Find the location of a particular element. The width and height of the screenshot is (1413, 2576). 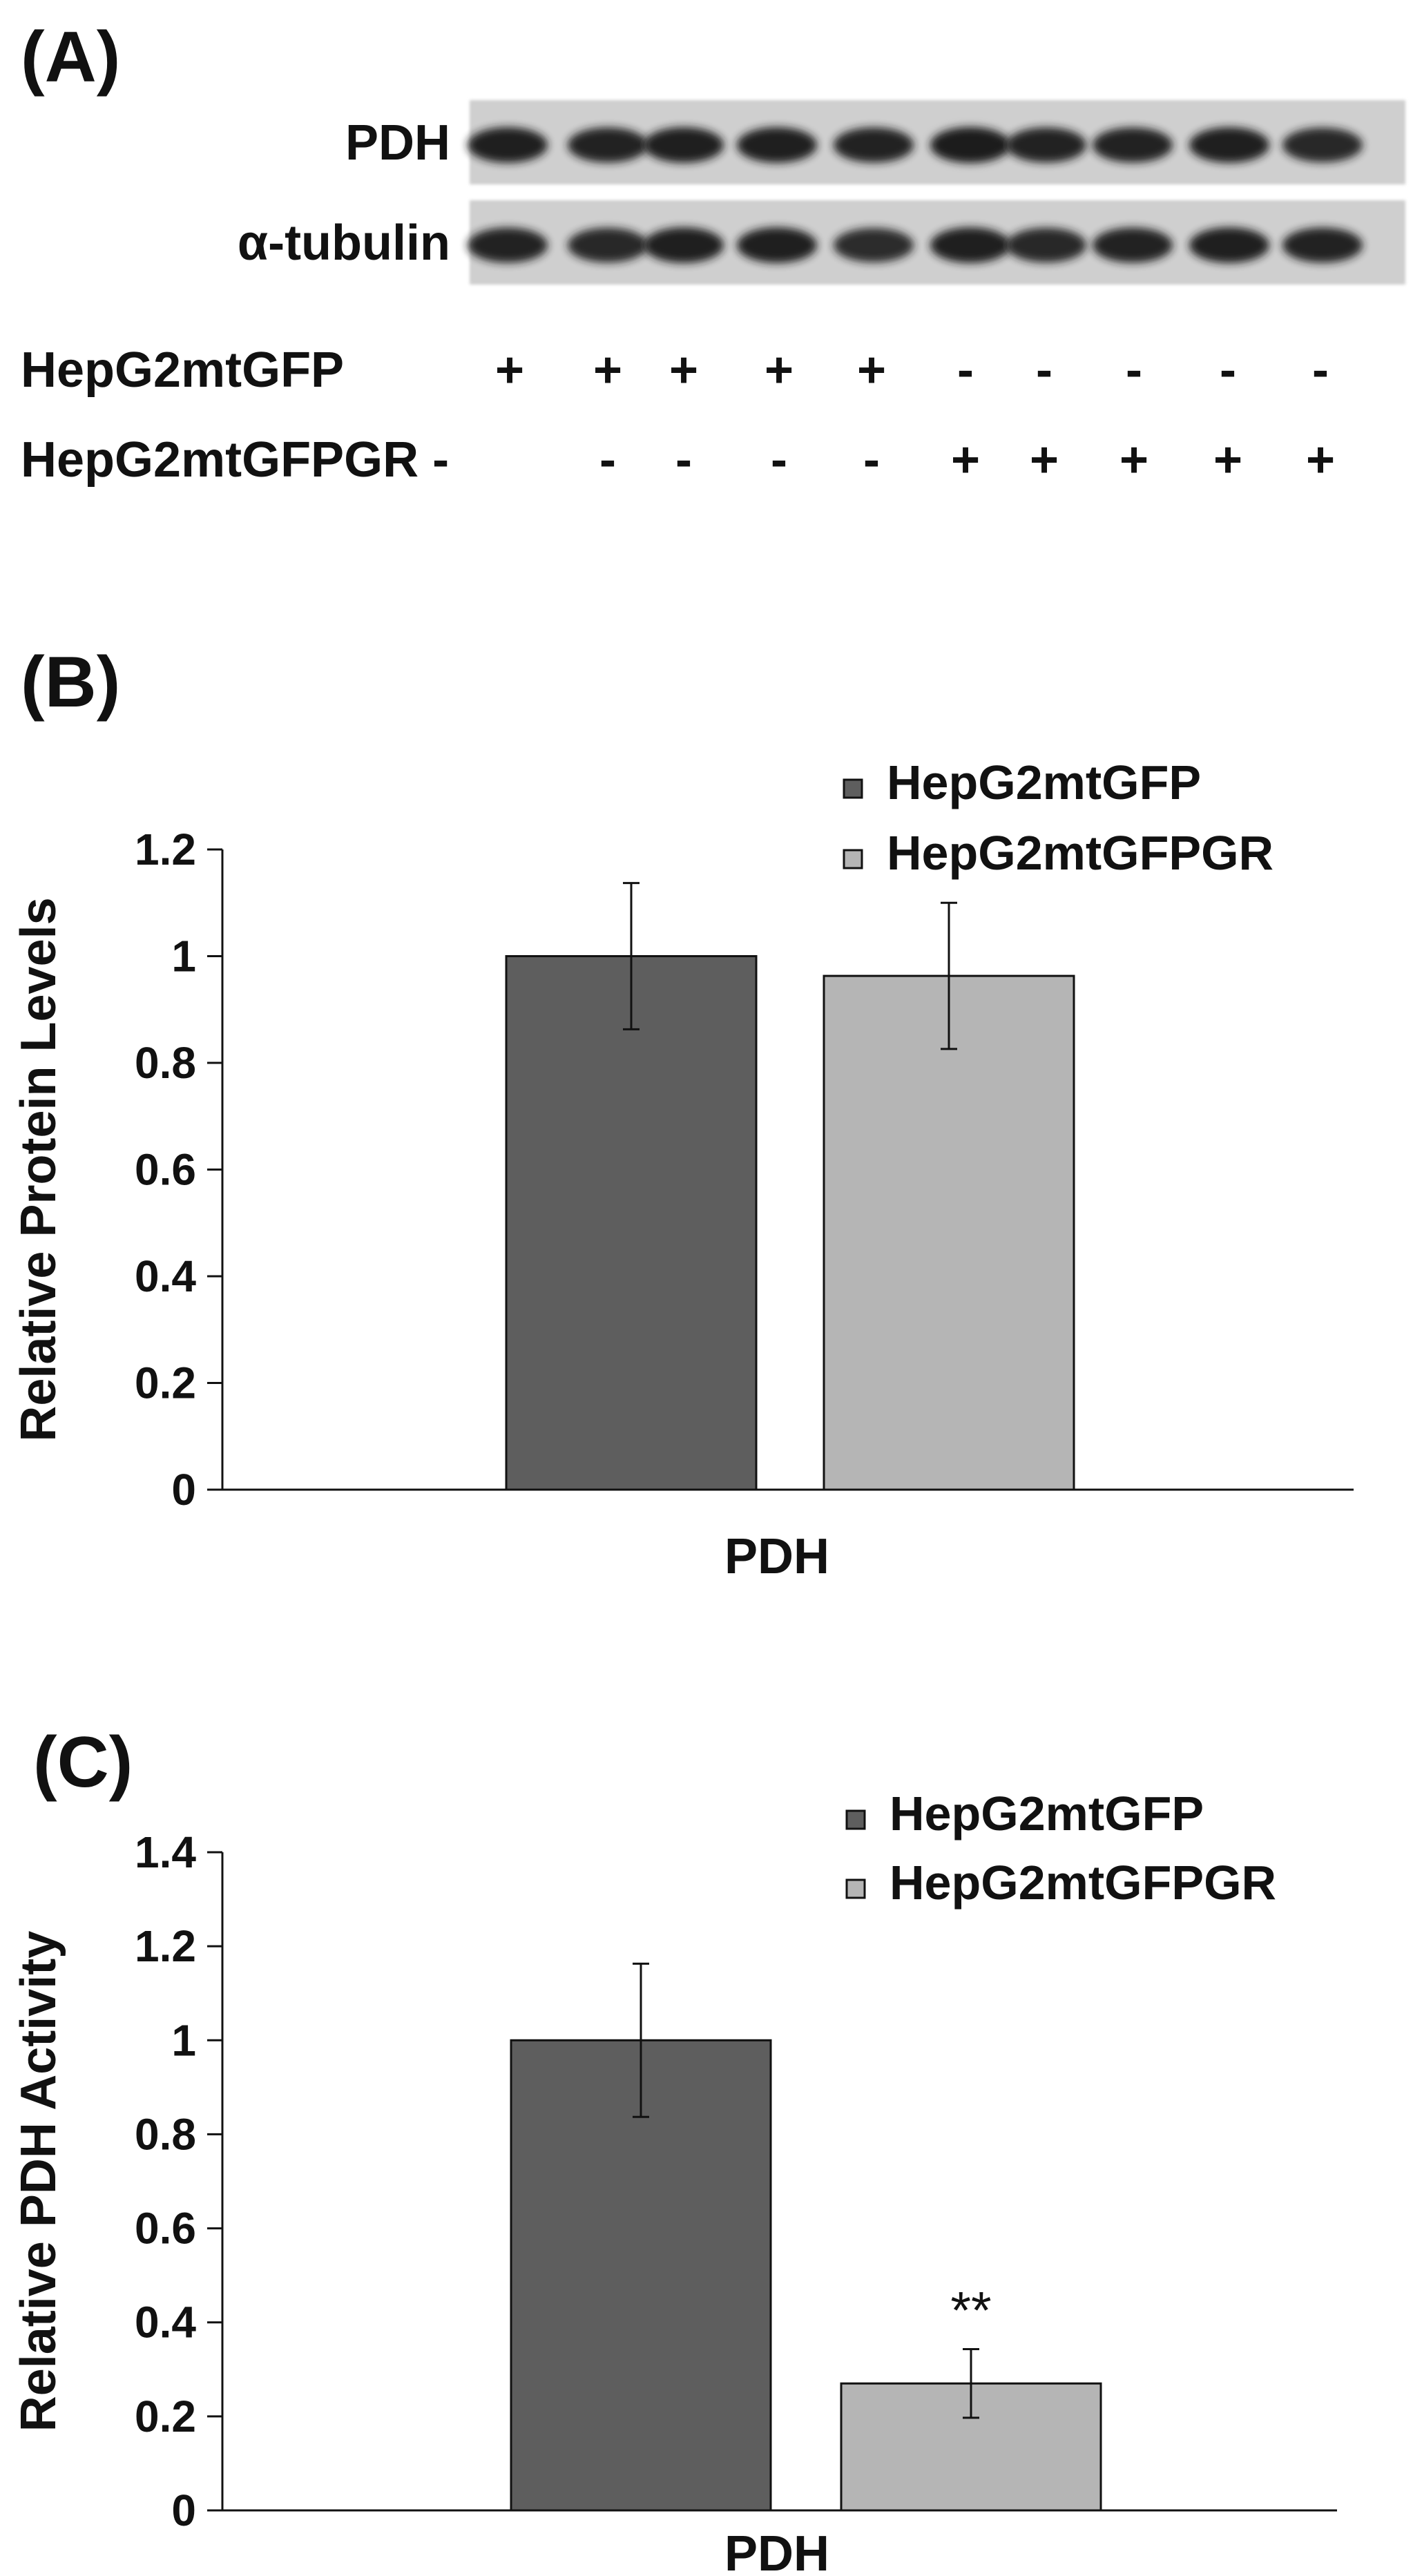

blot-row-label: α-tubulin is located at coordinates (344, 243).